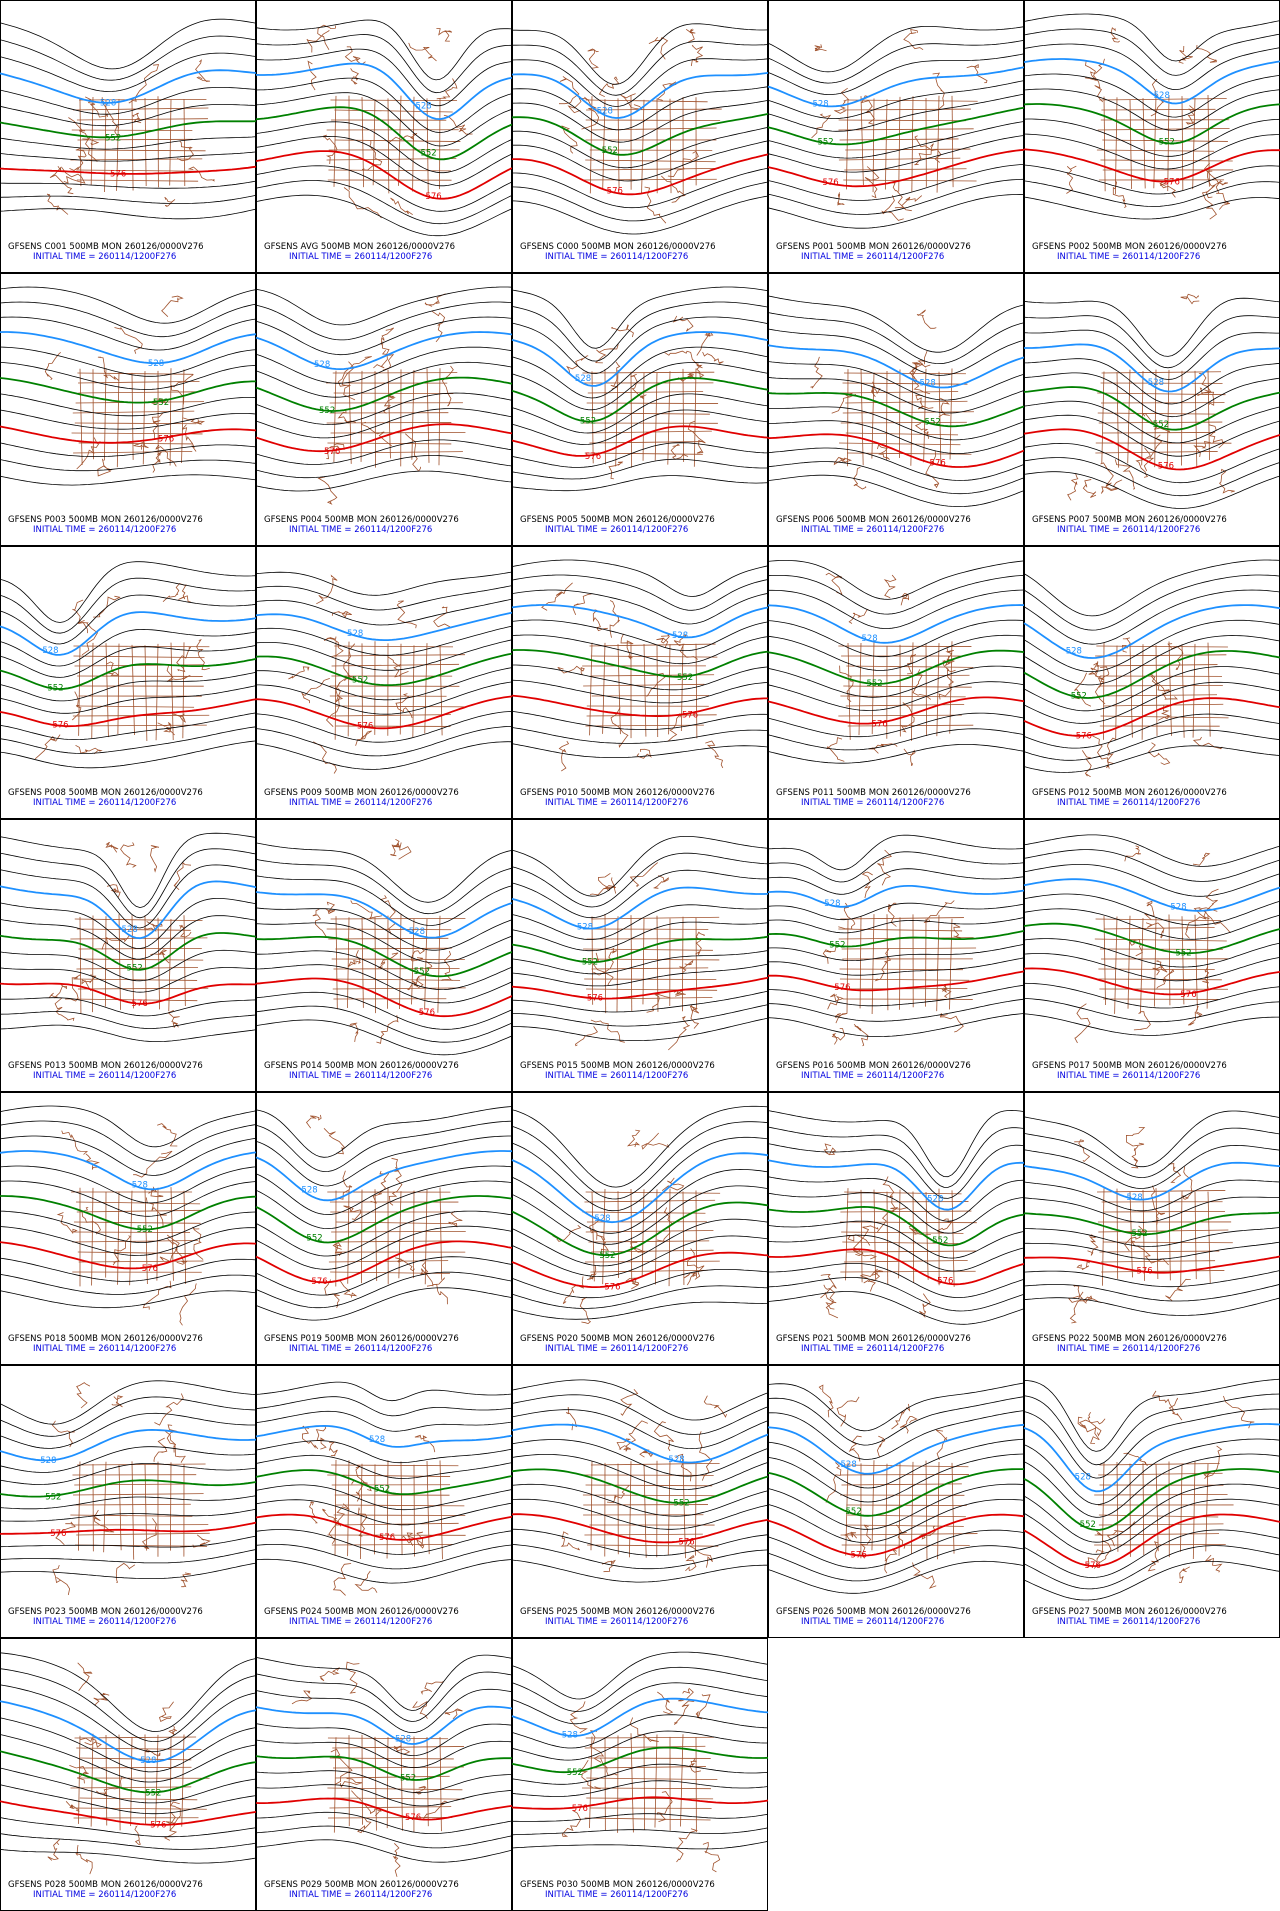 The width and height of the screenshot is (1280, 1911). What do you see at coordinates (617, 520) in the screenshot?
I see `panel-title: GFSENS P005 500MB MON 260126/0000V276` at bounding box center [617, 520].